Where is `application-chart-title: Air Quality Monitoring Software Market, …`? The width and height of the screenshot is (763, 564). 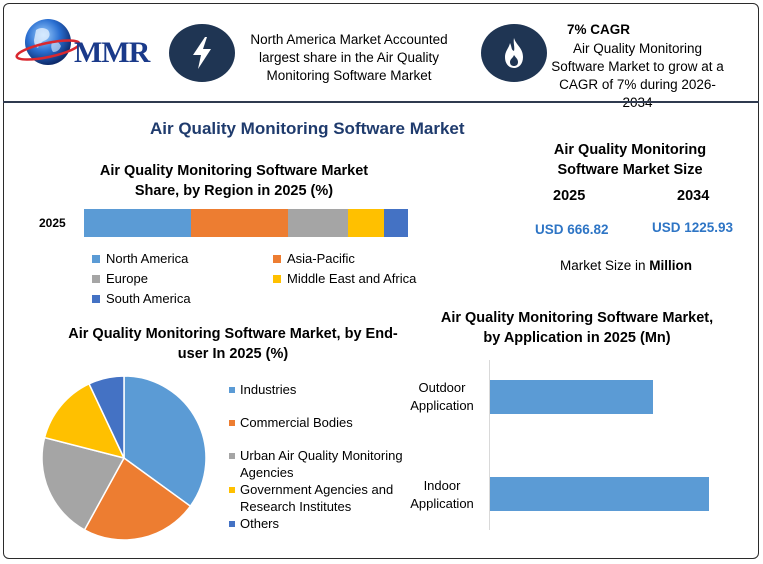 application-chart-title: Air Quality Monitoring Software Market, … is located at coordinates (577, 328).